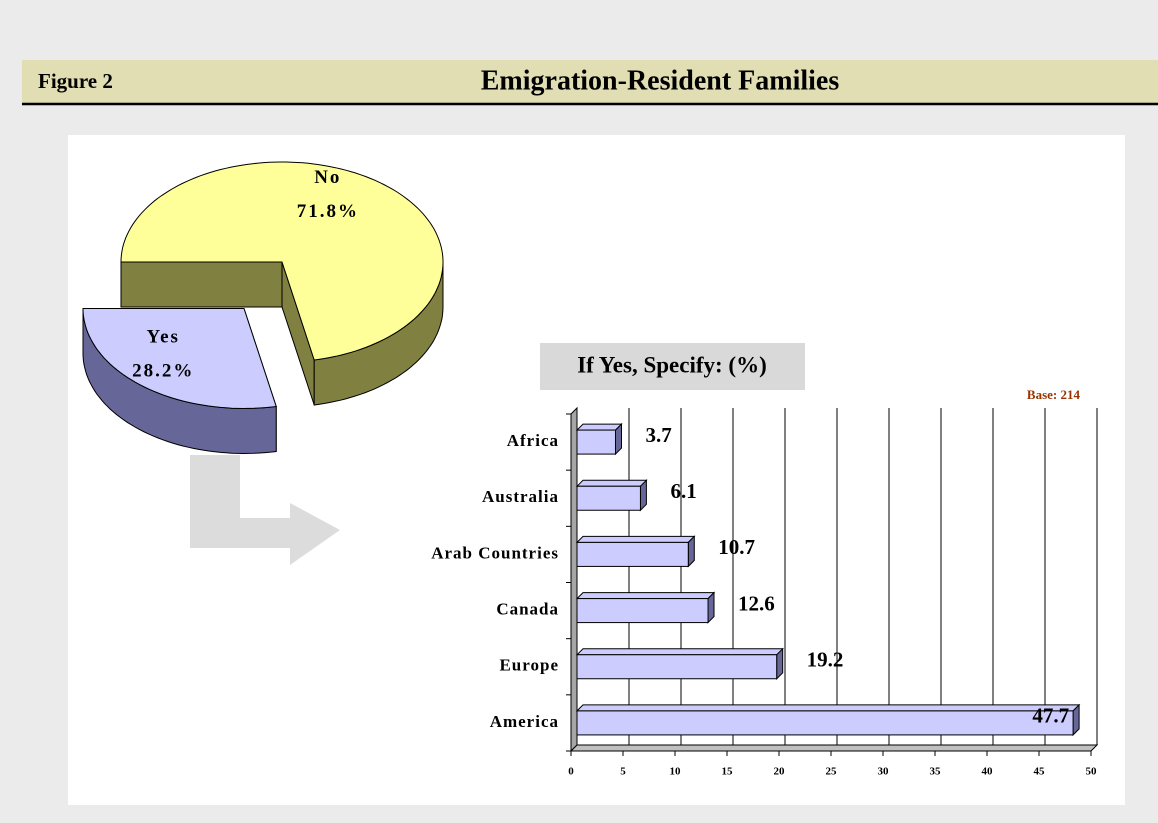 The width and height of the screenshot is (1158, 823). I want to click on value-label: 12.6, so click(756, 603).